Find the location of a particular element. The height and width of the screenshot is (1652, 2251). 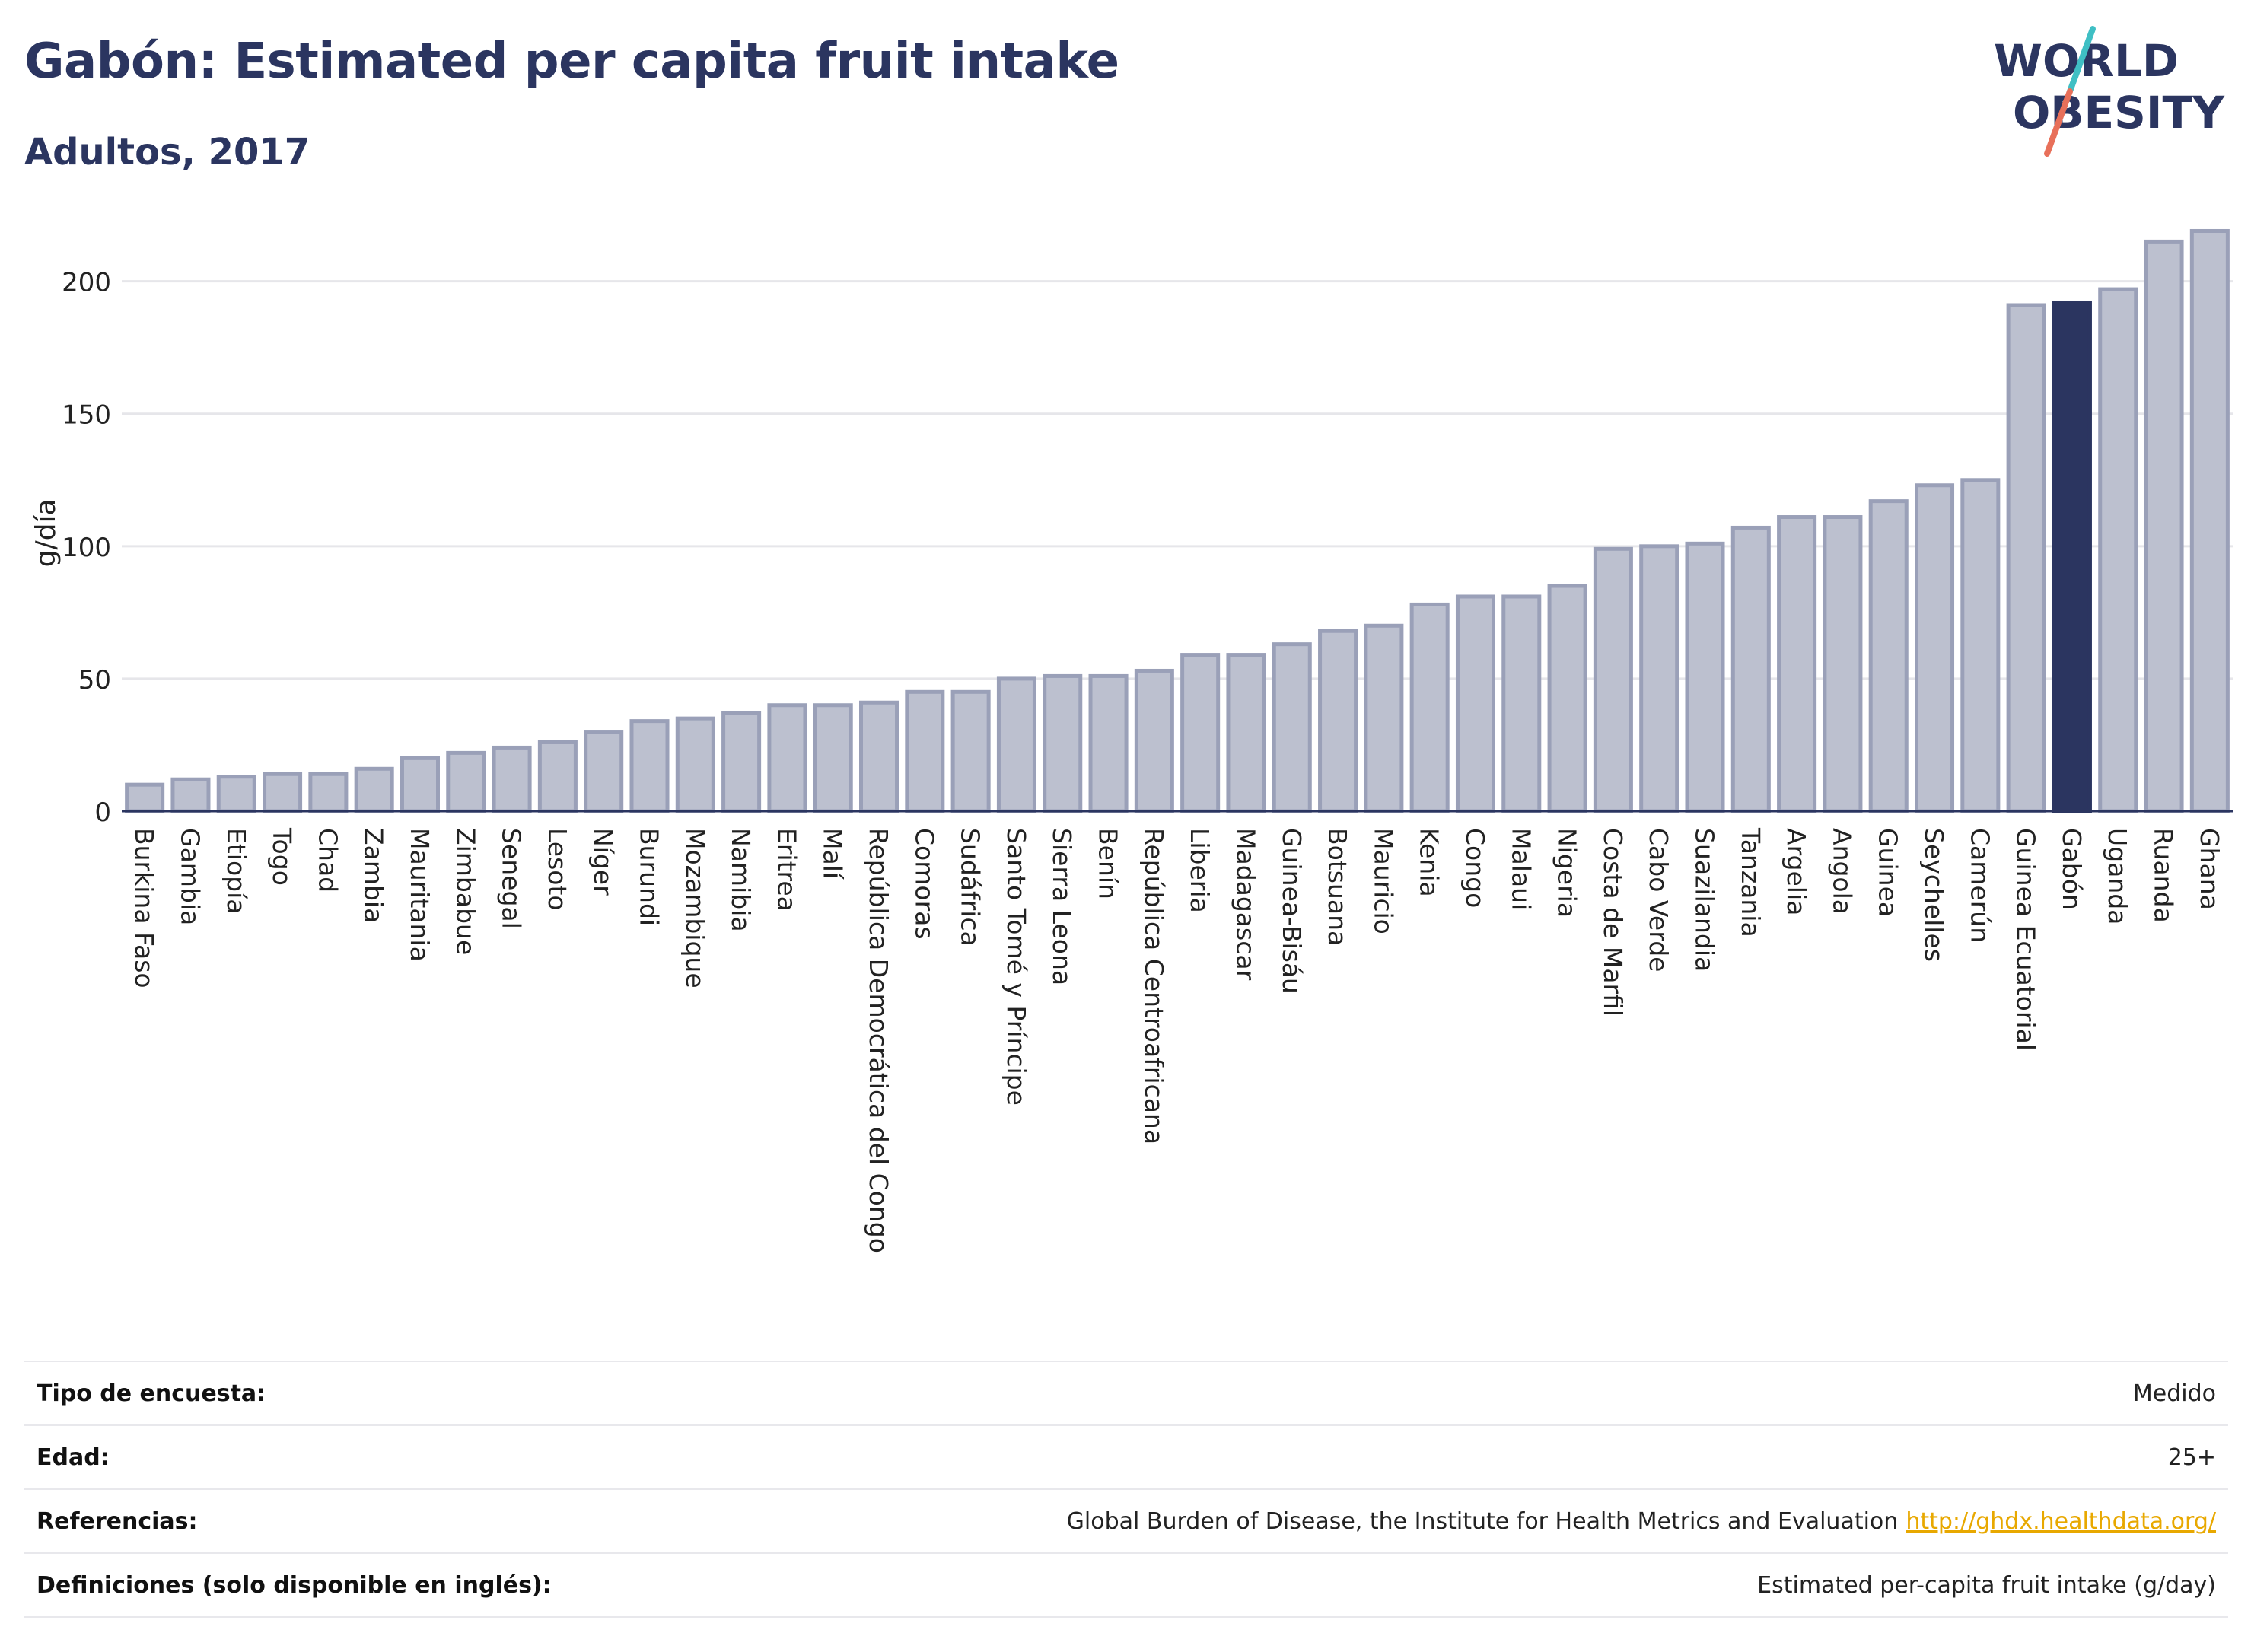

x-tick-label-43: Gabón is located at coordinates (2072, 869).